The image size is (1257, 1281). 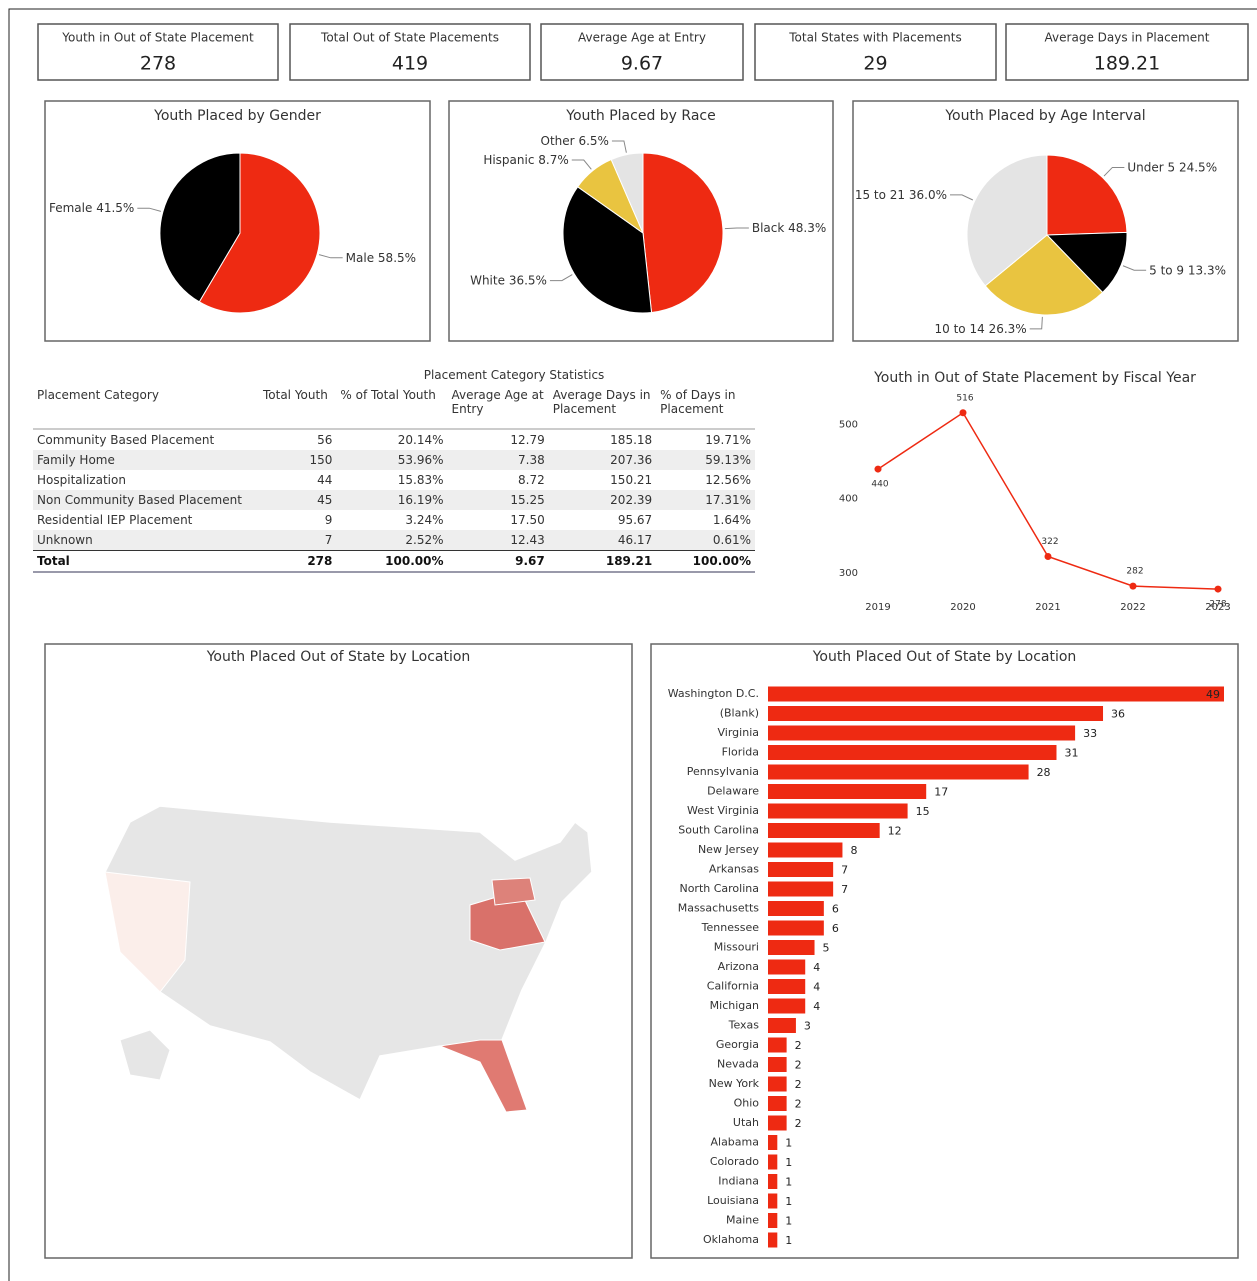 What do you see at coordinates (744, 1025) in the screenshot?
I see `y-tick-label: Texas` at bounding box center [744, 1025].